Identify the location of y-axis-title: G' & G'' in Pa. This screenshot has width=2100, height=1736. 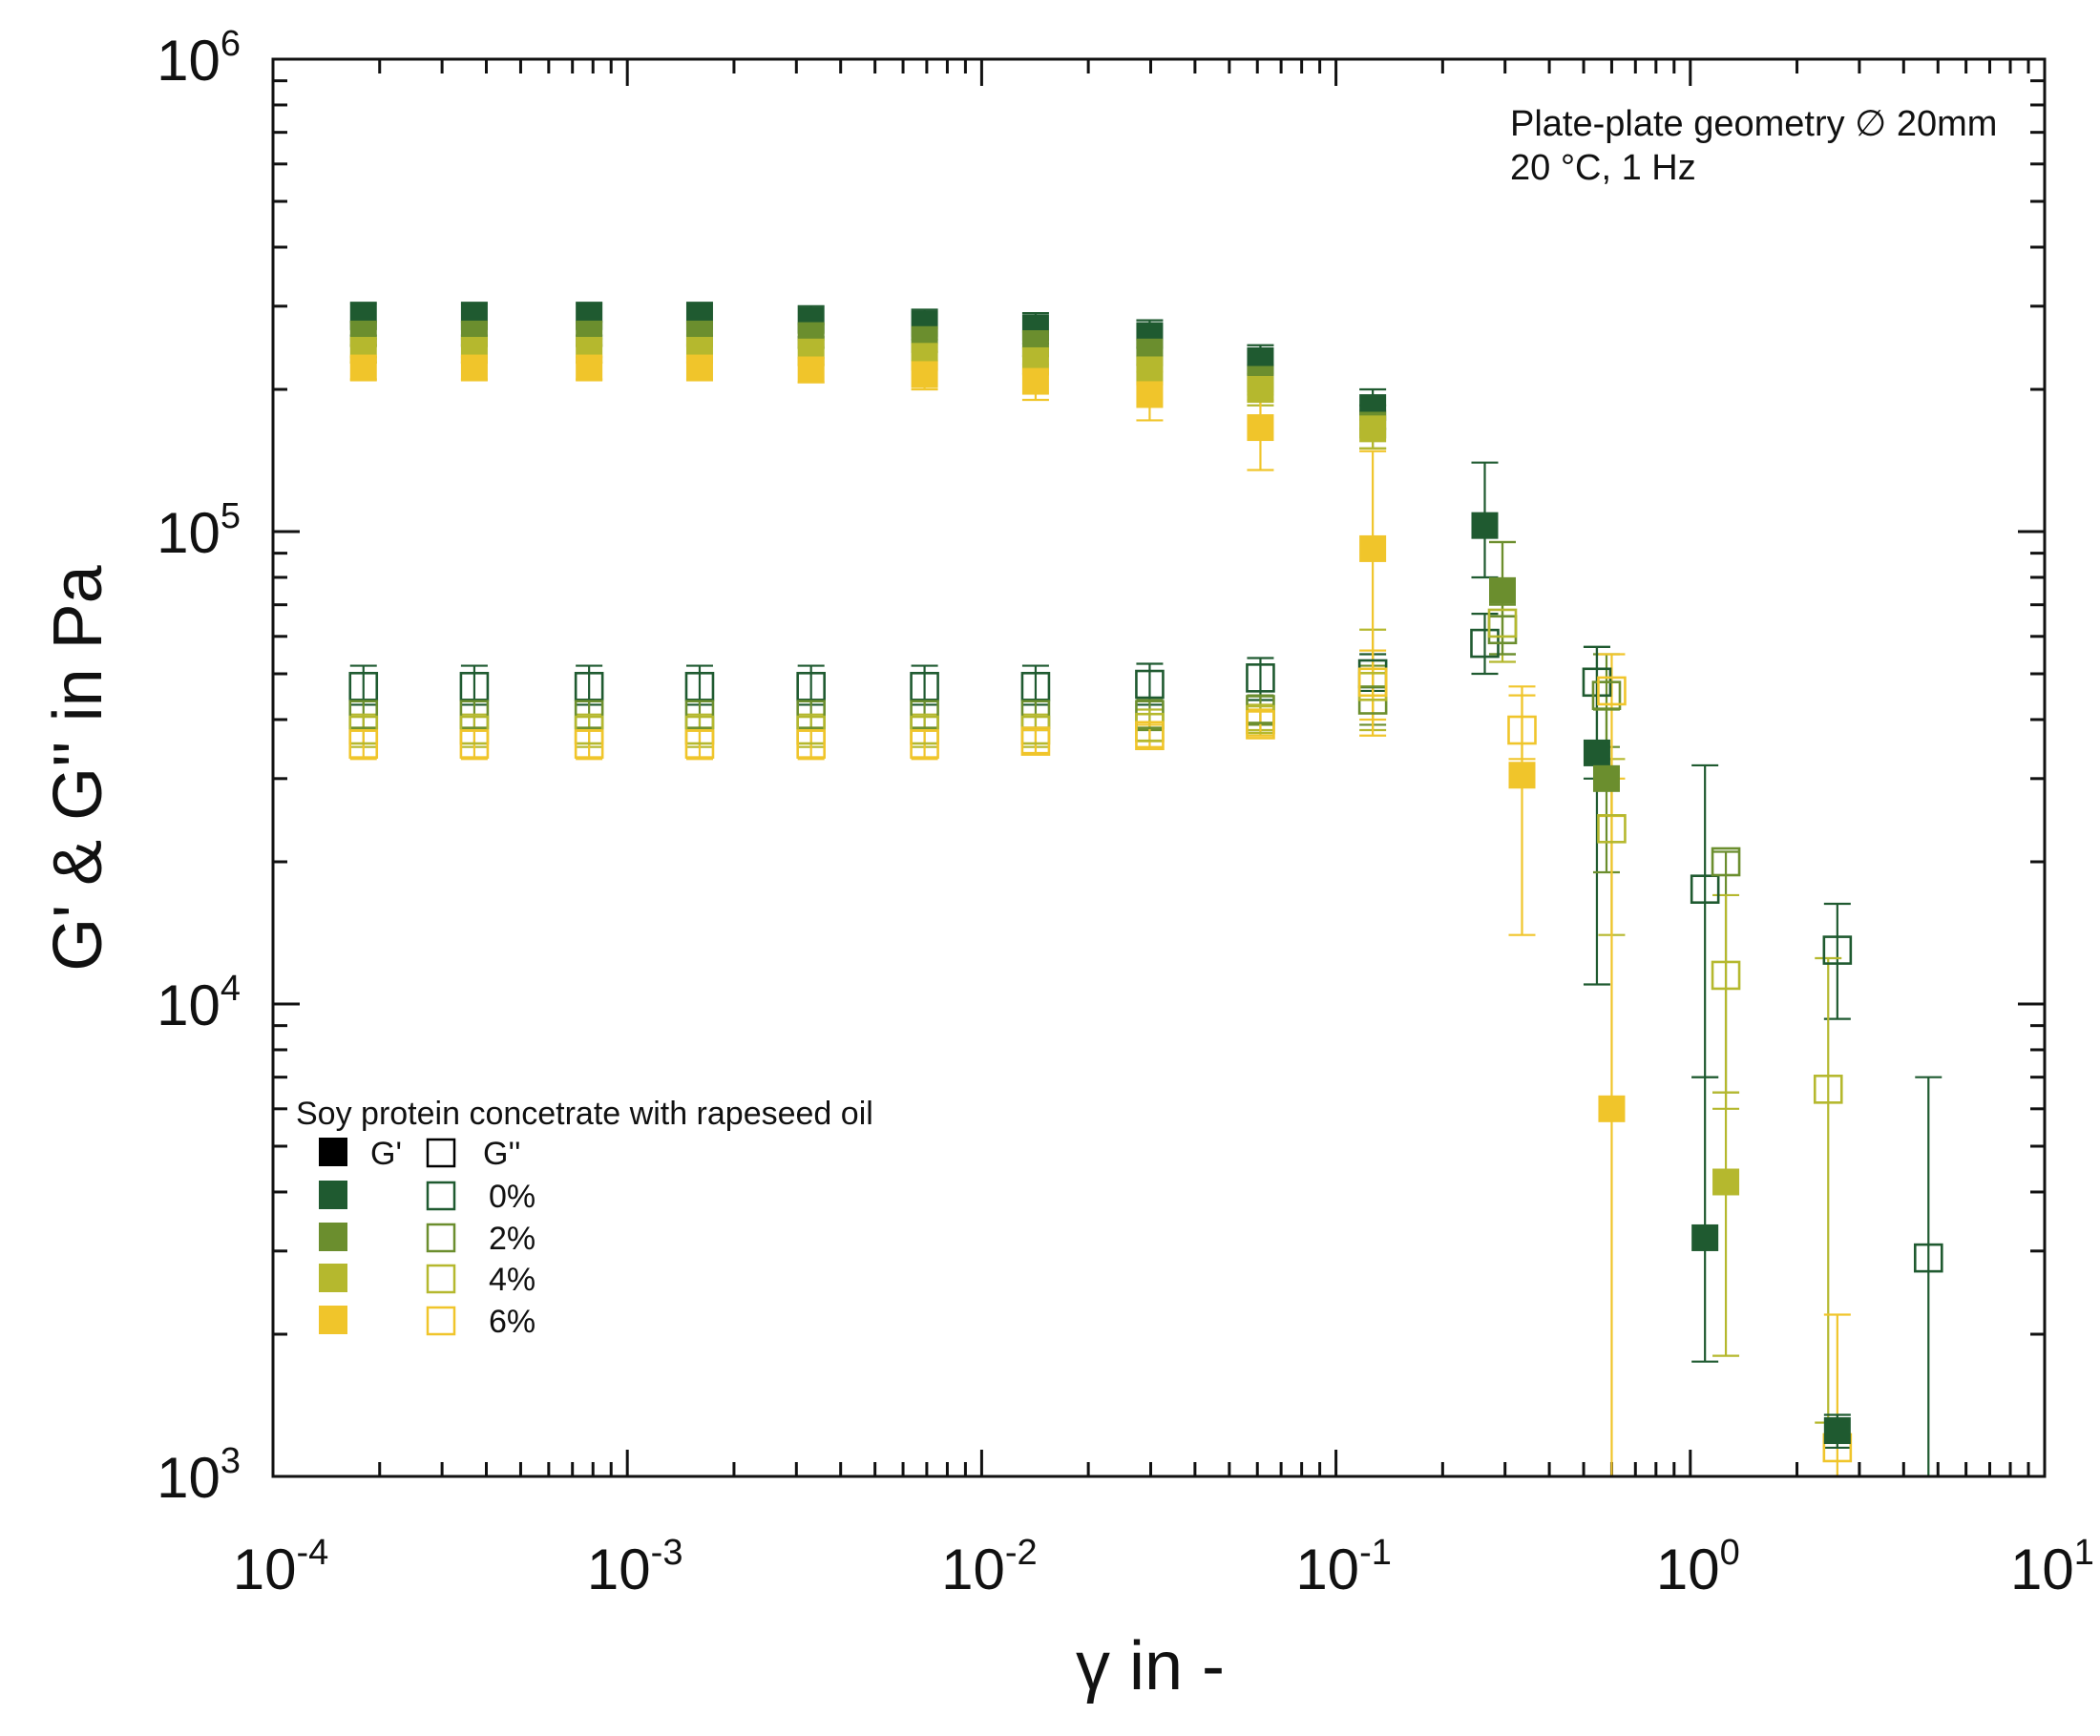
(78, 767).